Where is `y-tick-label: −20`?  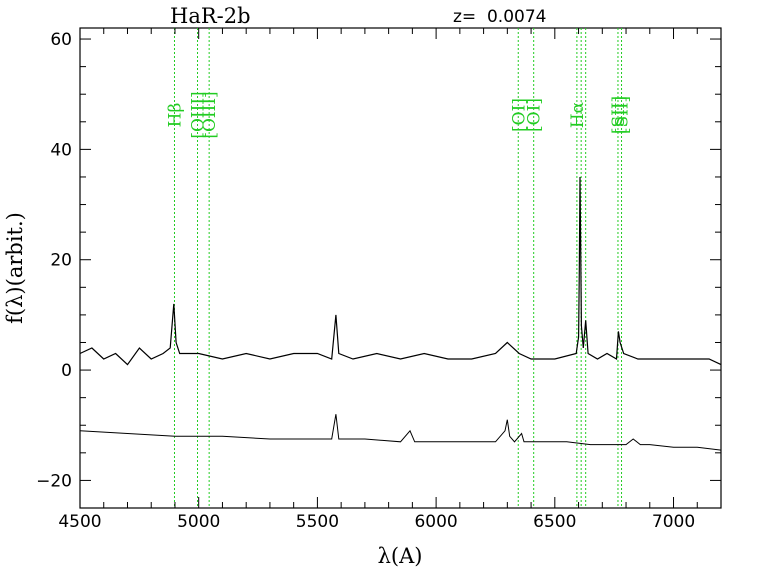
y-tick-label: −20 is located at coordinates (54, 481).